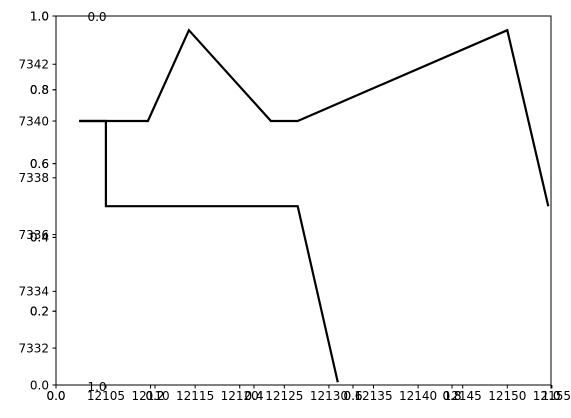  Describe the element at coordinates (373, 396) in the screenshot. I see `data-x-tick-7-label: 12135` at that location.